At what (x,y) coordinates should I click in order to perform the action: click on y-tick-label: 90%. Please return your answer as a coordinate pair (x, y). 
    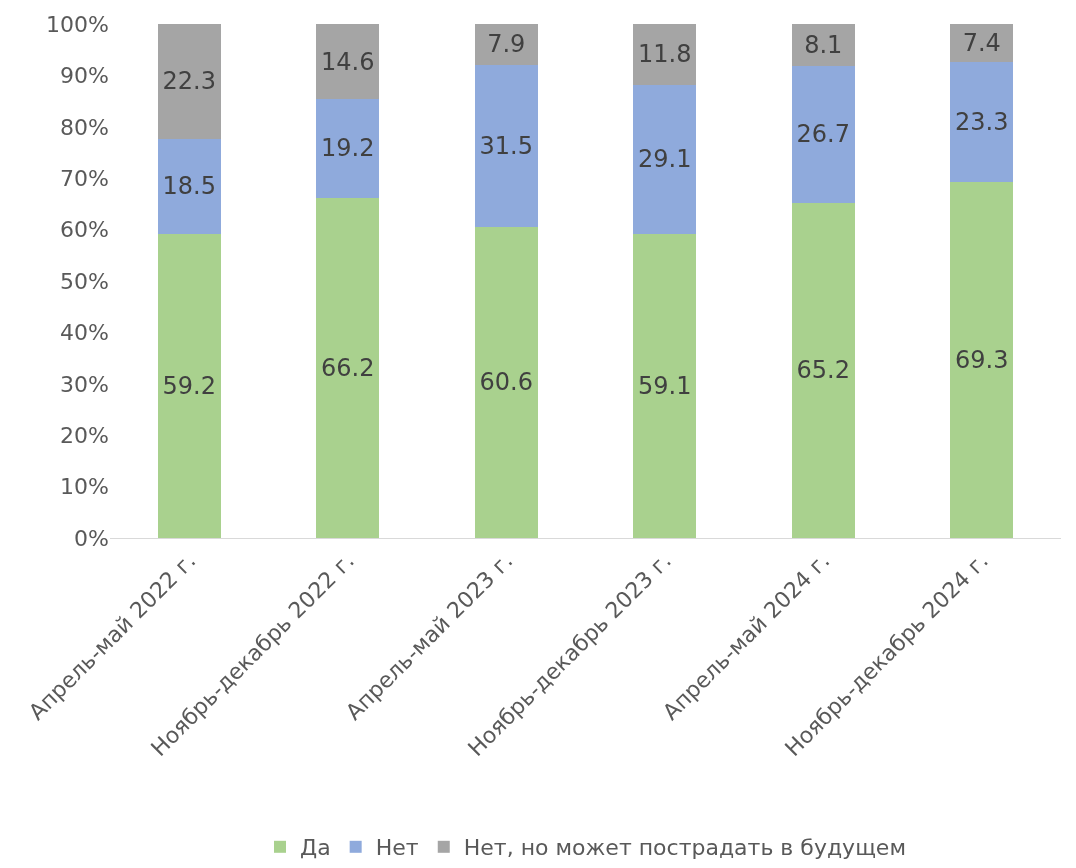
    Looking at the image, I should click on (84, 76).